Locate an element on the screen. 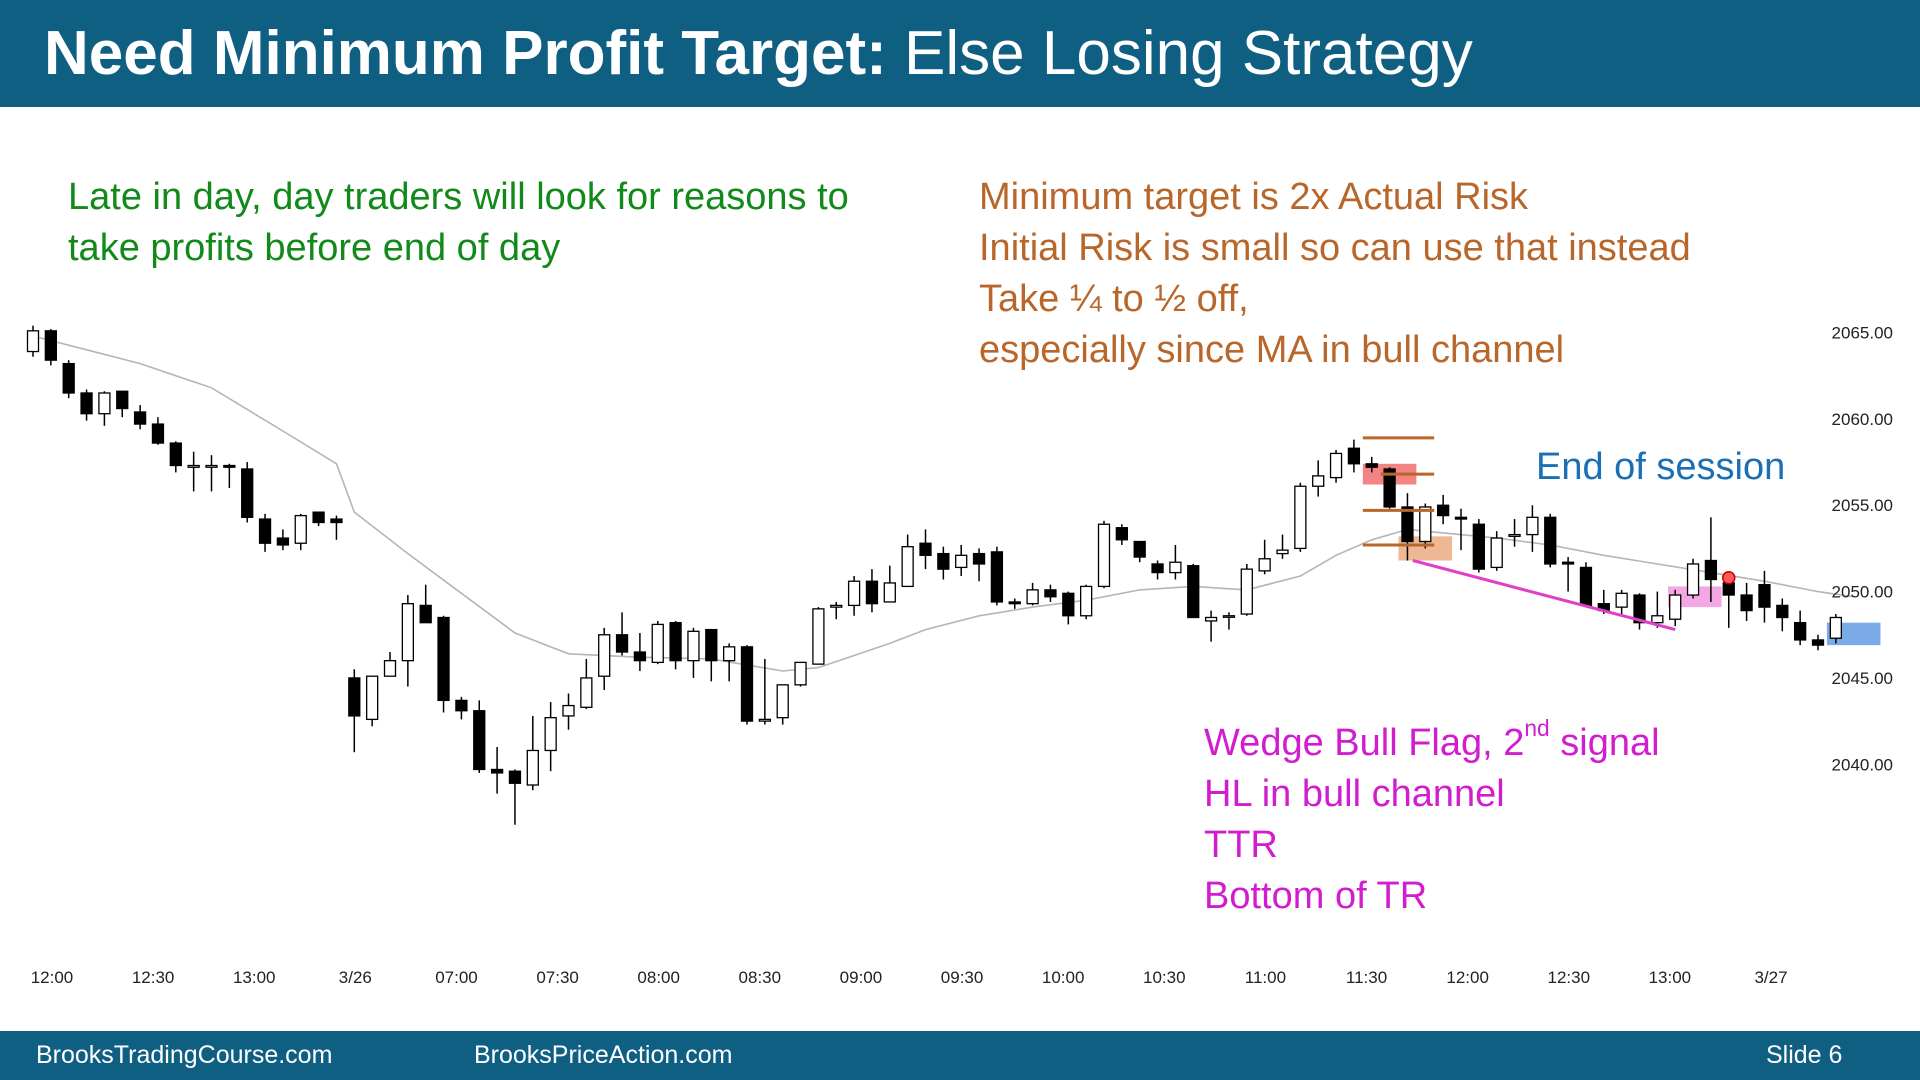 Image resolution: width=1920 pixels, height=1080 pixels. note-line: Wedge Bull Flag, 2nd signal is located at coordinates (1432, 742).